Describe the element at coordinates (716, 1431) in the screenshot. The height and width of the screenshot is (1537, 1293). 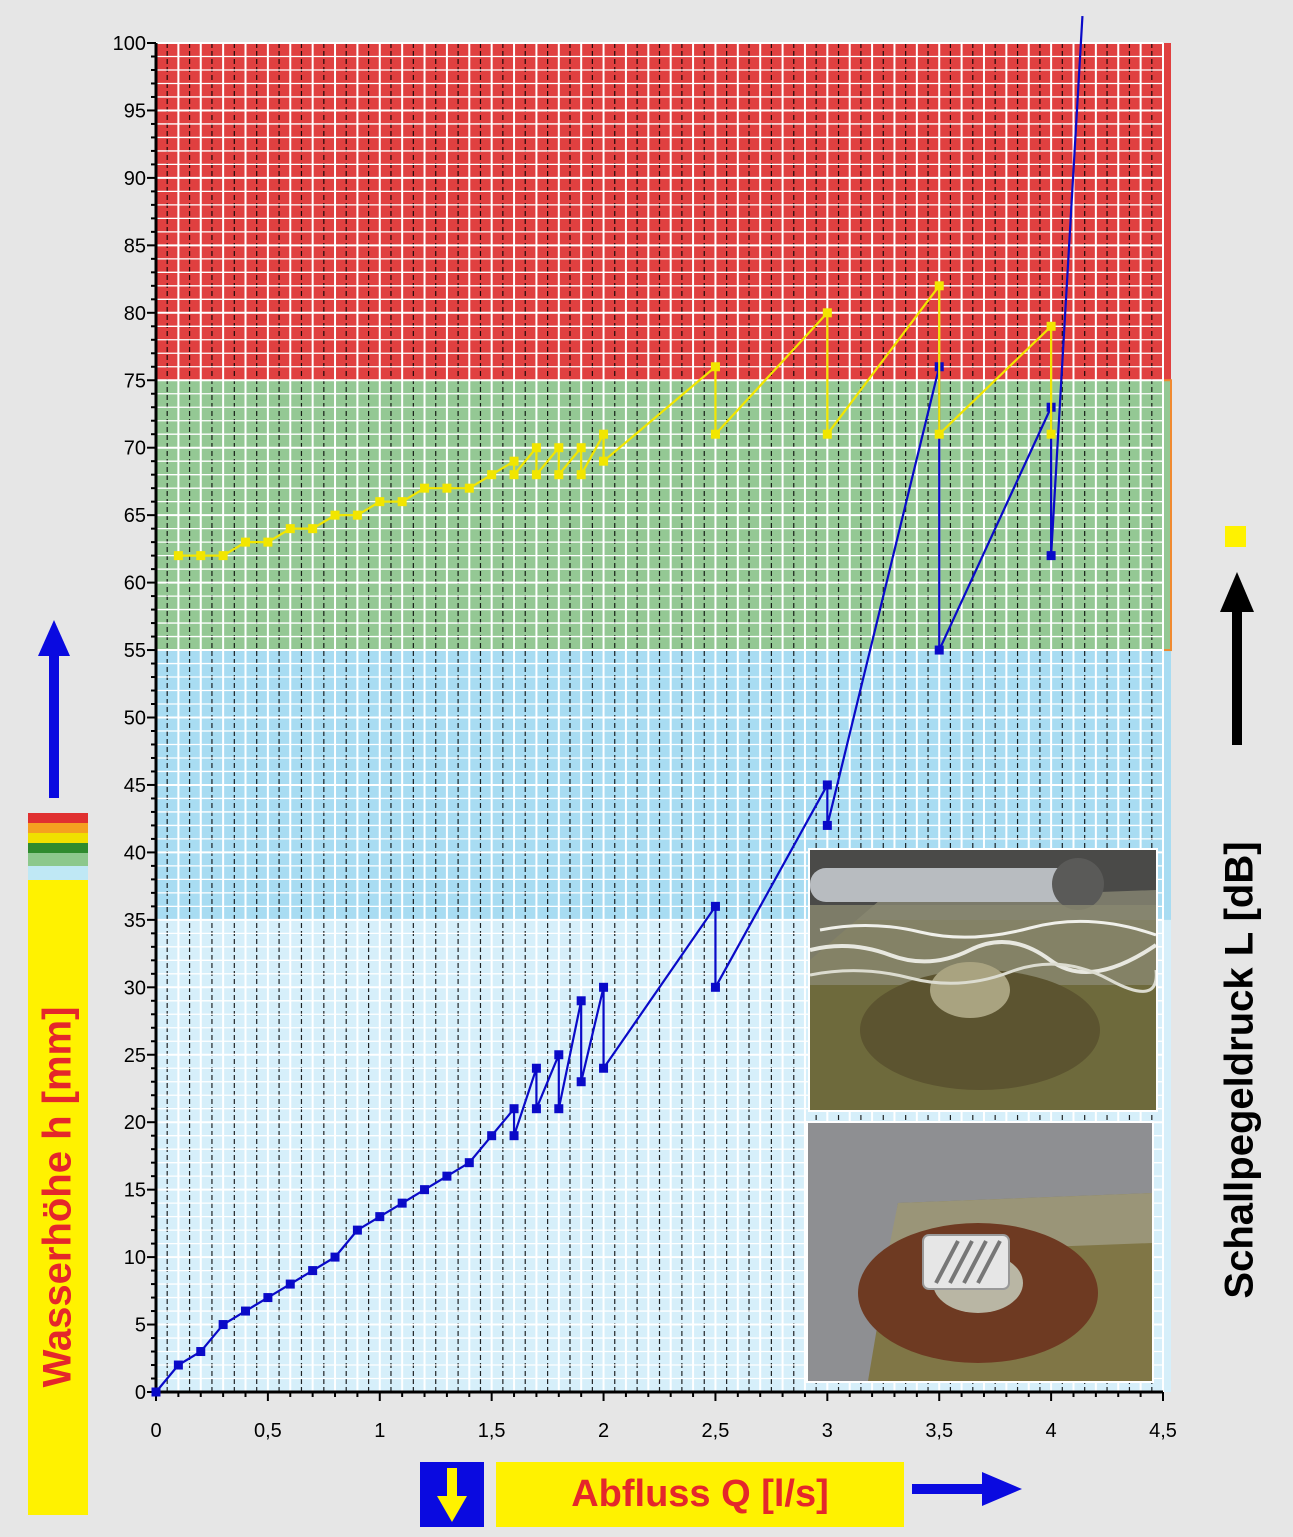
I see `x-tick-label: 2,5` at that location.